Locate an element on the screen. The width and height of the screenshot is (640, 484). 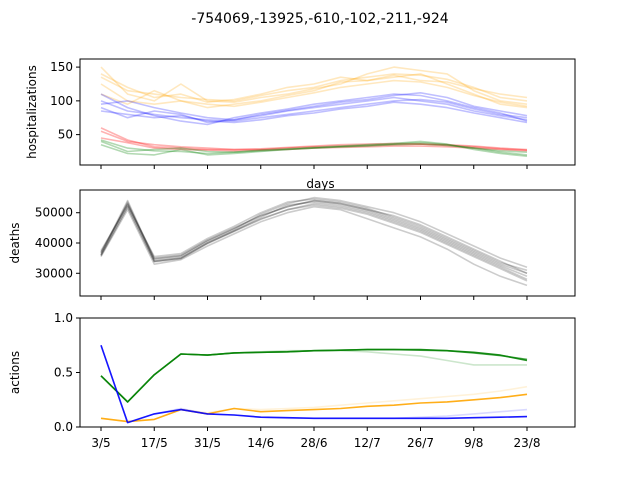
x-tick-label-0: 3/5 is located at coordinates (100, 443).